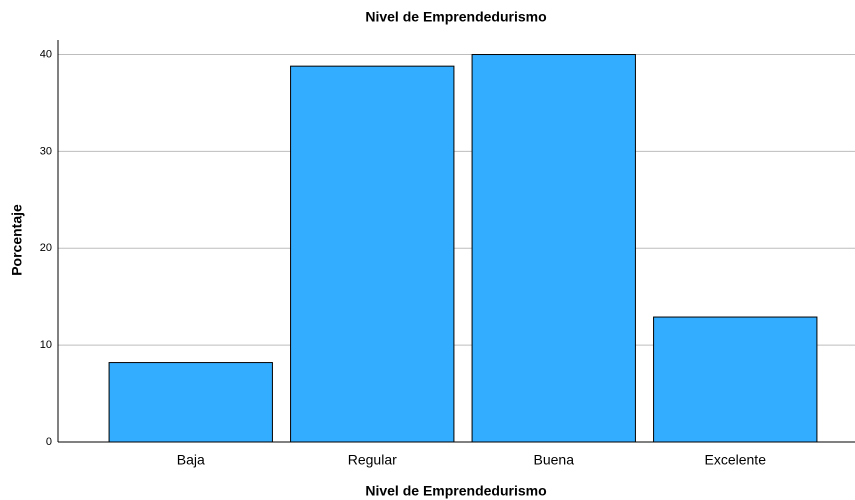 This screenshot has width=855, height=500. Describe the element at coordinates (49, 442) in the screenshot. I see `y-tick-label: 0` at that location.